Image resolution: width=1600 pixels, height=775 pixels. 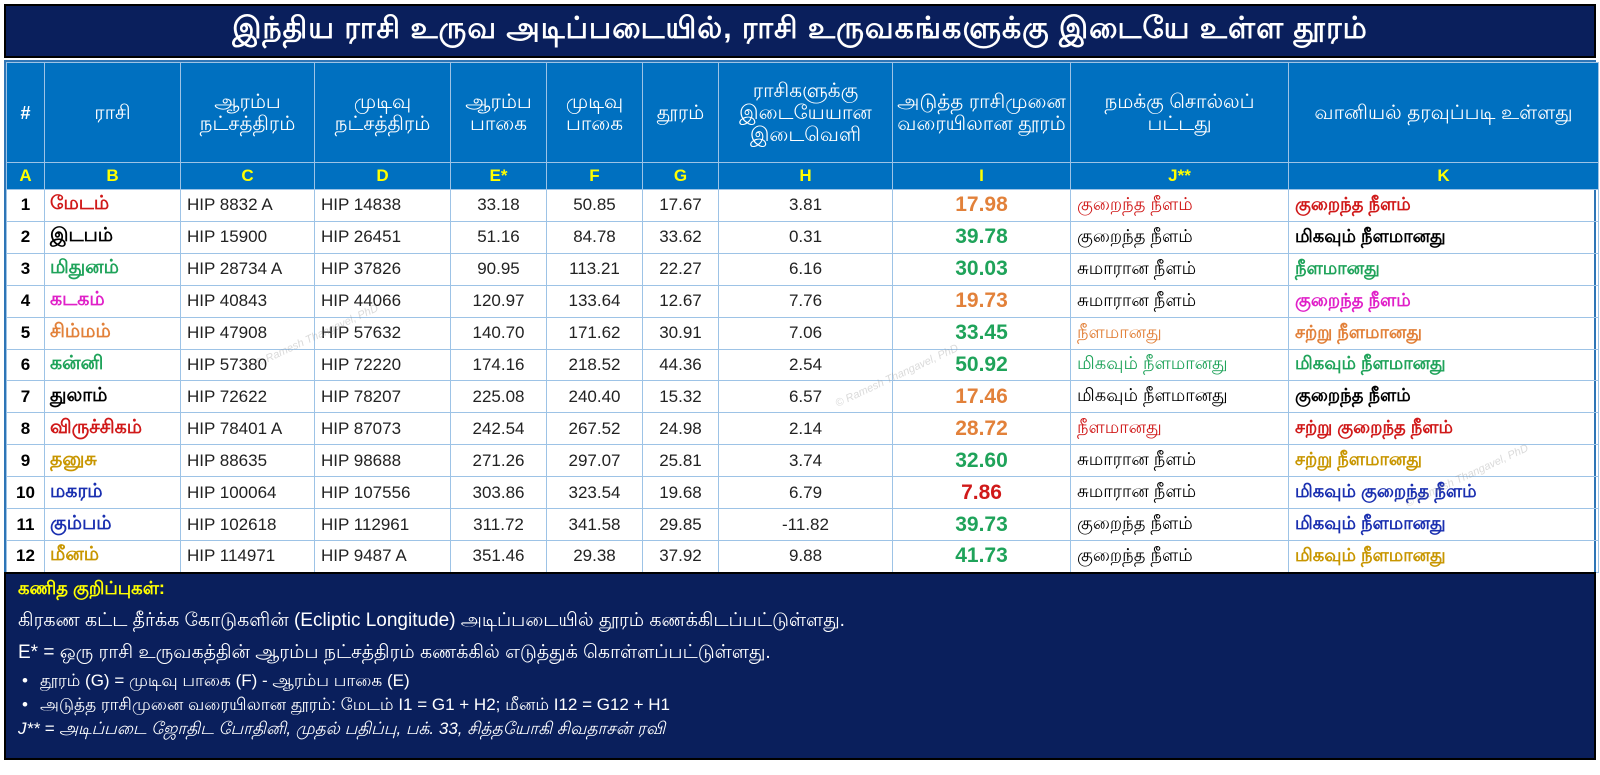 I want to click on distance-cell: 24.98, so click(x=680, y=429).